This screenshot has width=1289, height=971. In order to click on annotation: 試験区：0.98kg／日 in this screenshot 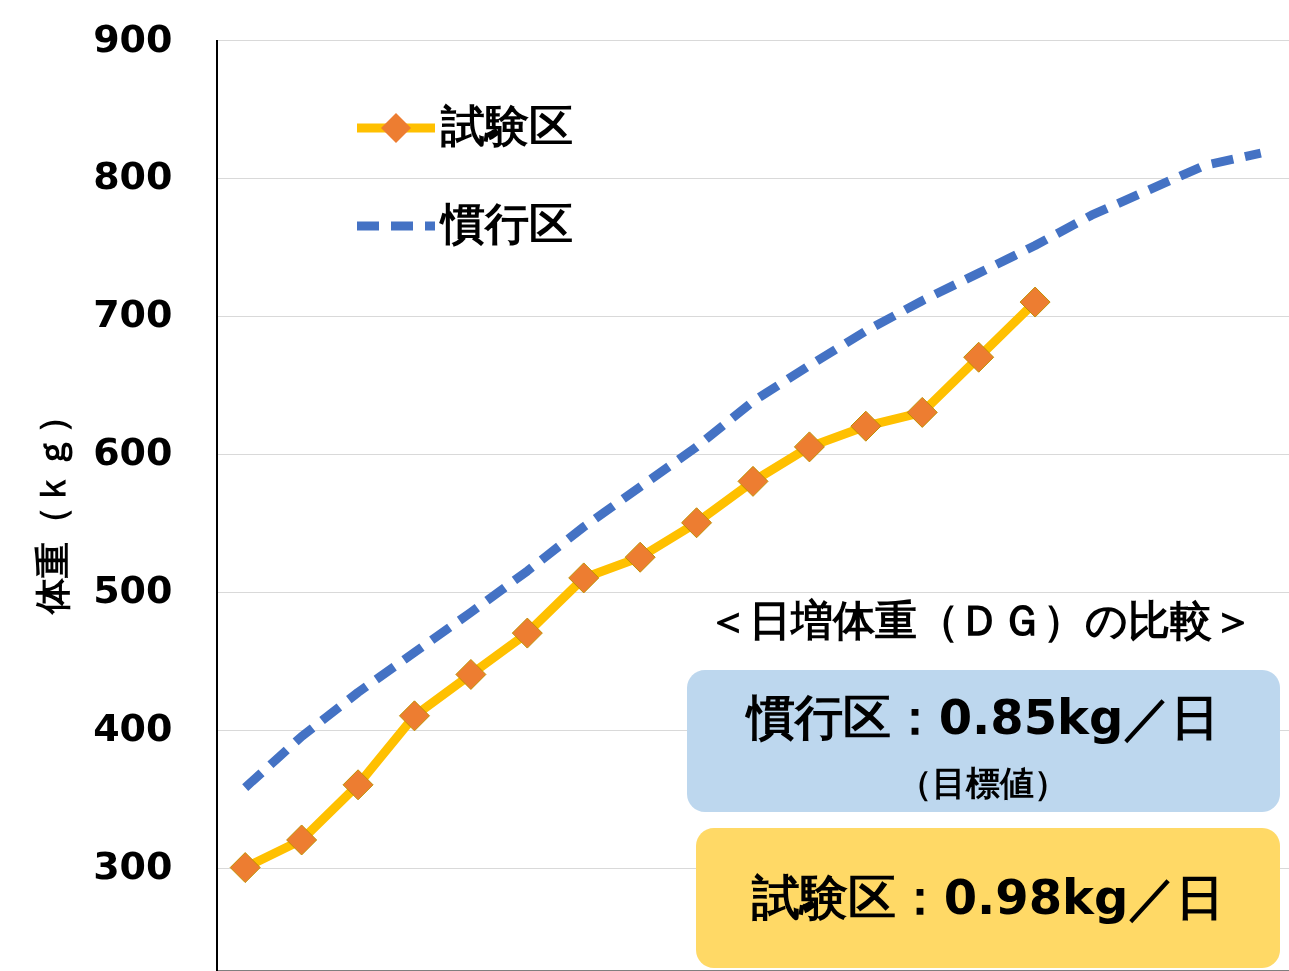, I will do `click(987, 897)`.